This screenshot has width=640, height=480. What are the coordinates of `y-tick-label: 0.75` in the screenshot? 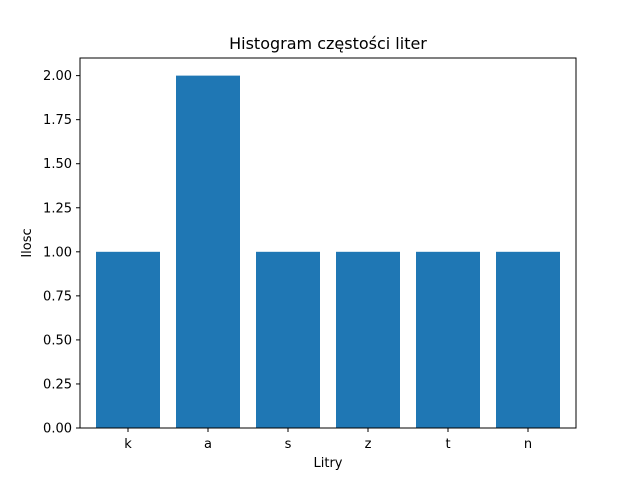 It's located at (57, 296).